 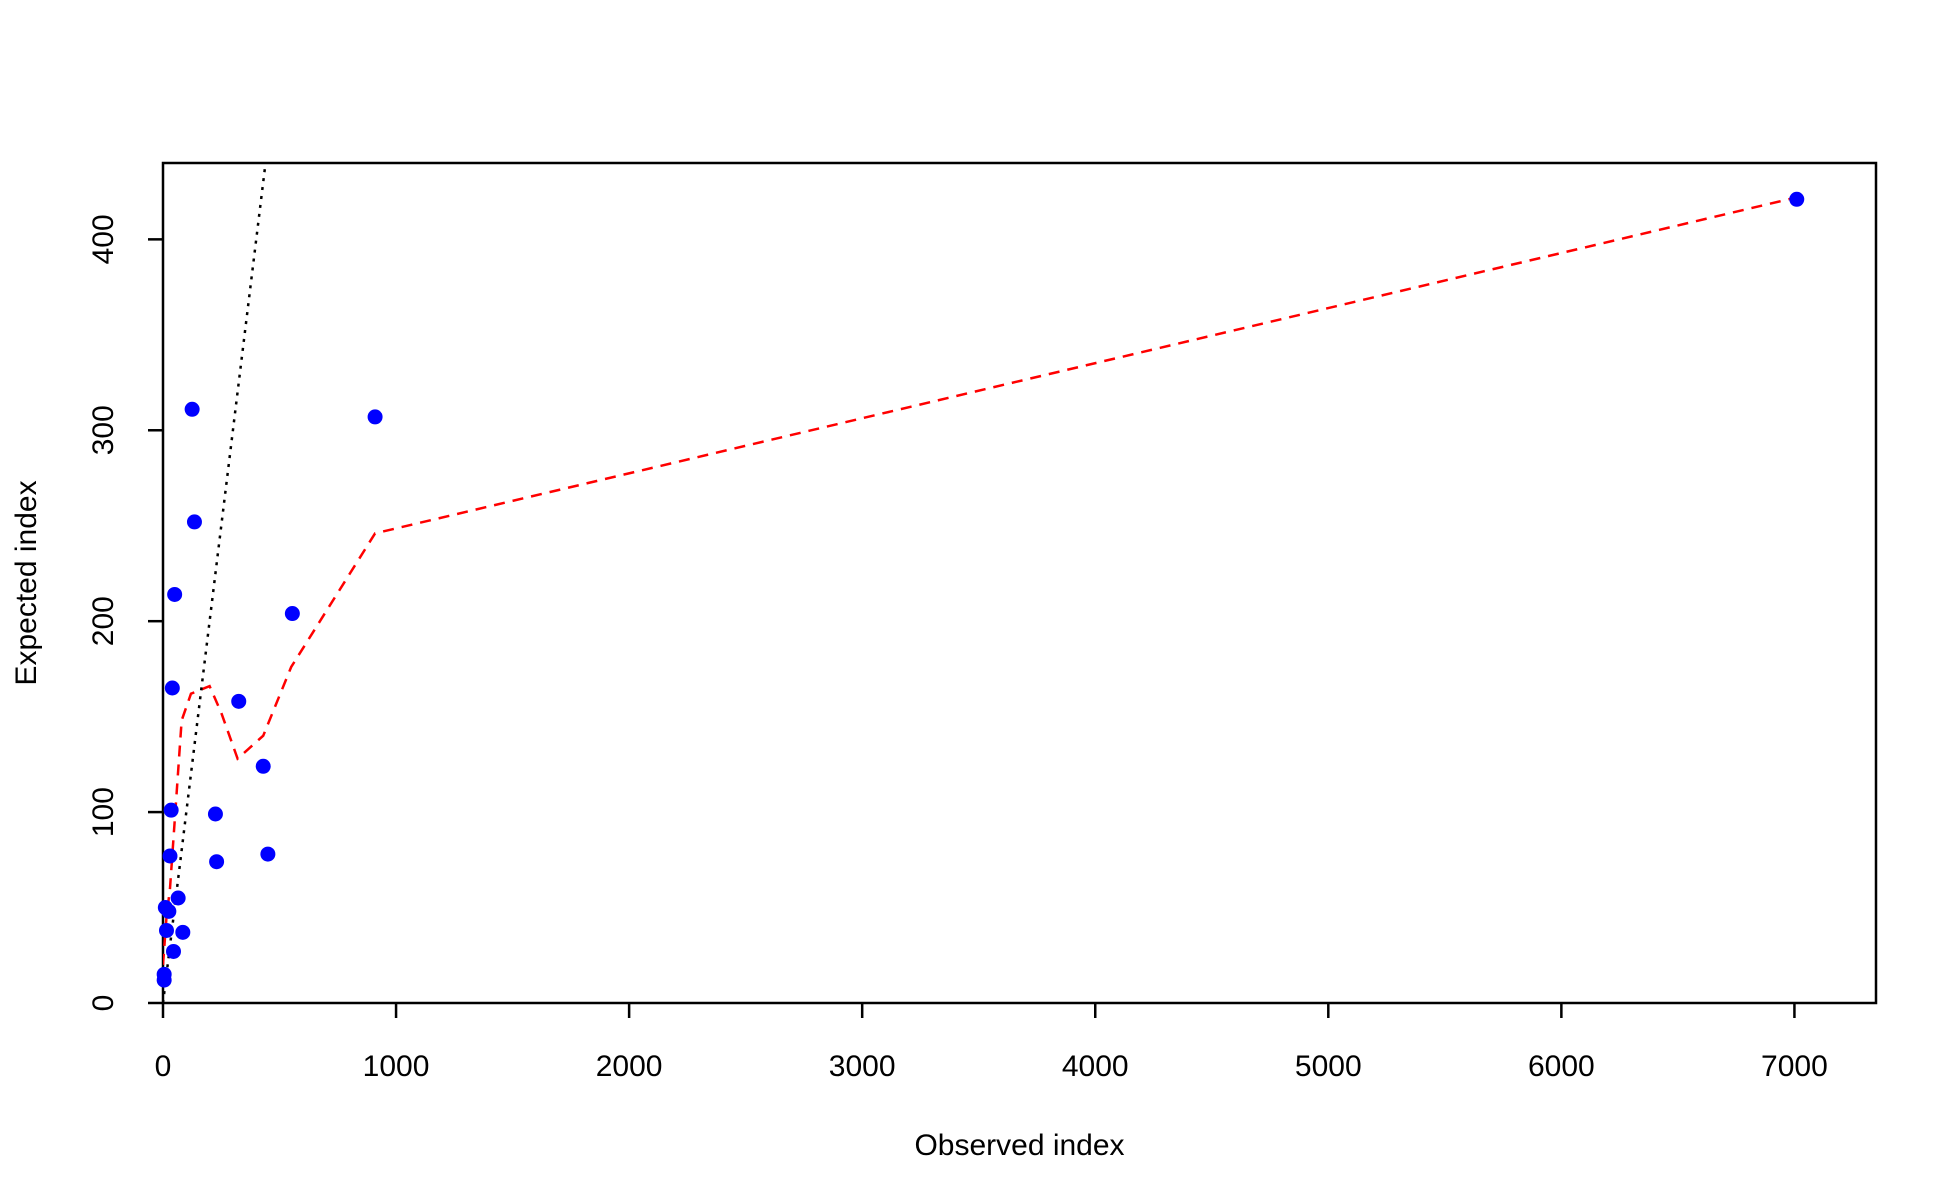 I want to click on reference-line-layer, so click(x=215, y=583).